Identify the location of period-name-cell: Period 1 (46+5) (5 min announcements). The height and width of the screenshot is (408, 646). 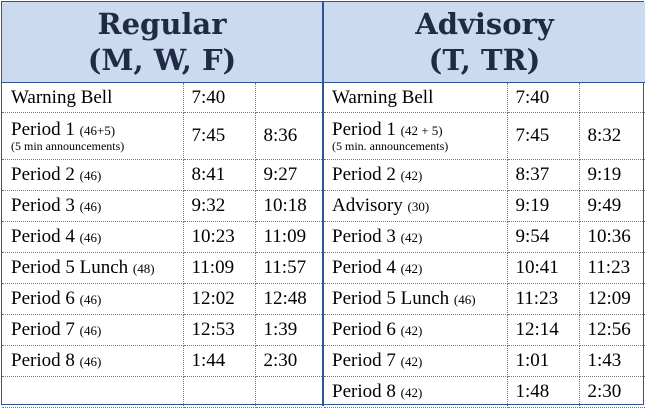
(93, 136).